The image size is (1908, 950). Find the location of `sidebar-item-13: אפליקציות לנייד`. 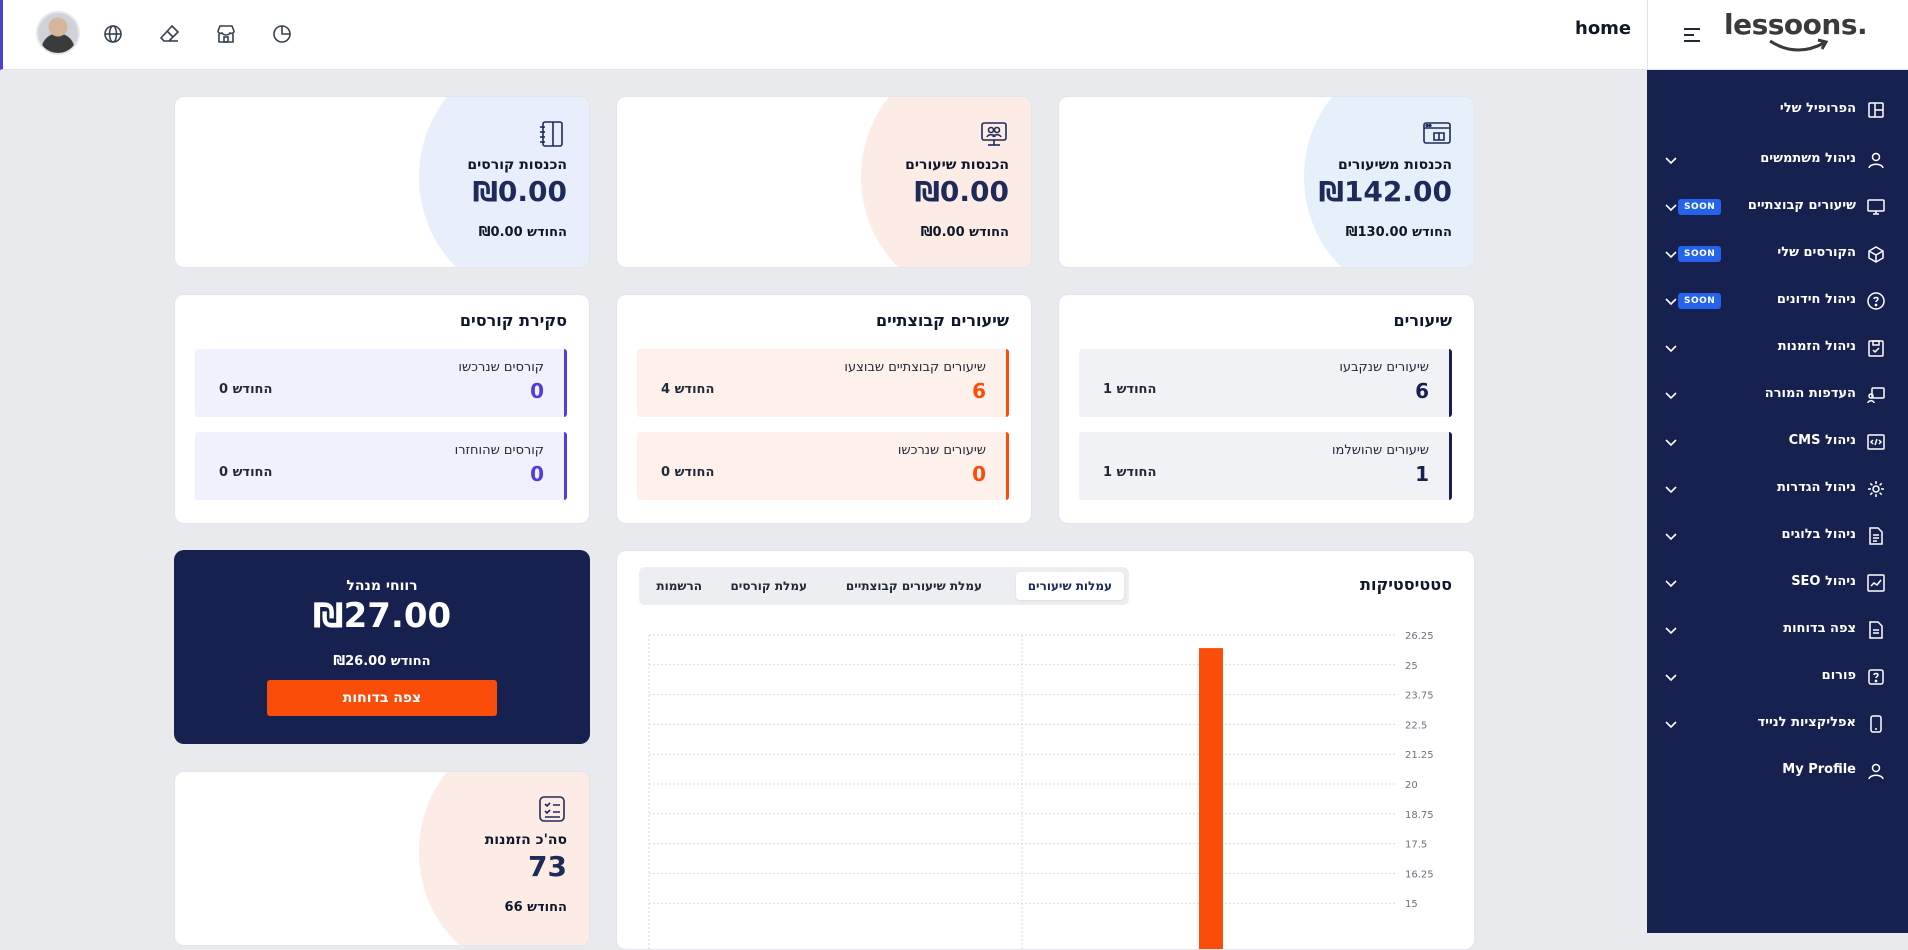

sidebar-item-13: אפליקציות לנייד is located at coordinates (1777, 724).